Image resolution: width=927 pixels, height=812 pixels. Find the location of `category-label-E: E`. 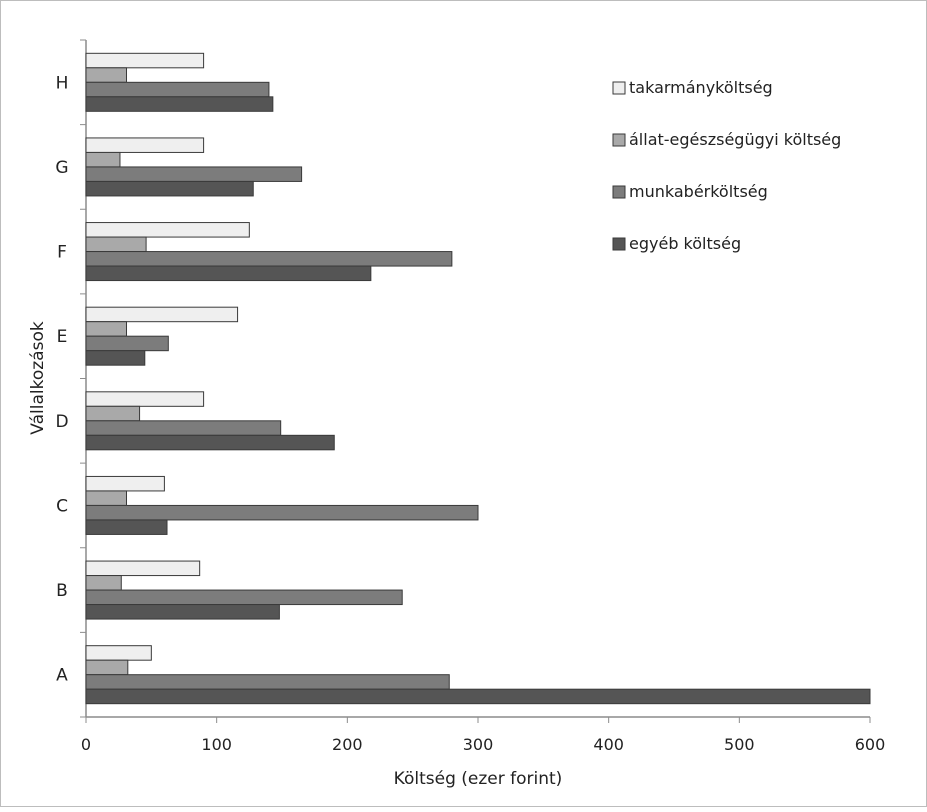

category-label-E: E is located at coordinates (62, 337).